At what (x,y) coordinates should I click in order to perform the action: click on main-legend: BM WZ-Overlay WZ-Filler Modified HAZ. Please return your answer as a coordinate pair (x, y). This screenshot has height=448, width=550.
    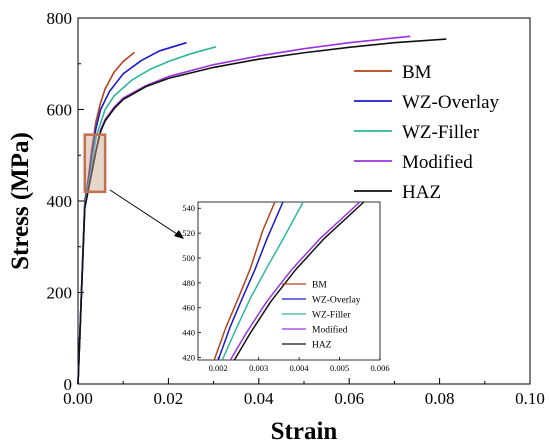
    Looking at the image, I should click on (427, 132).